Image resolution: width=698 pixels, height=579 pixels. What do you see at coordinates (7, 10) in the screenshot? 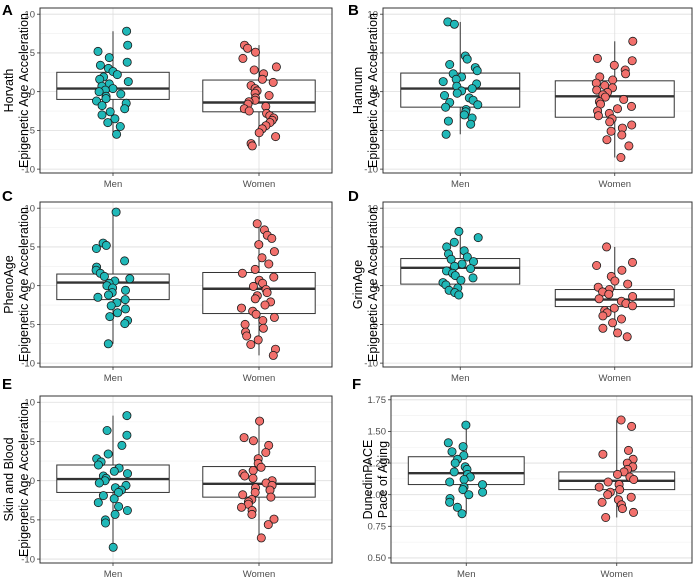
I see `panel-letter: A` at bounding box center [7, 10].